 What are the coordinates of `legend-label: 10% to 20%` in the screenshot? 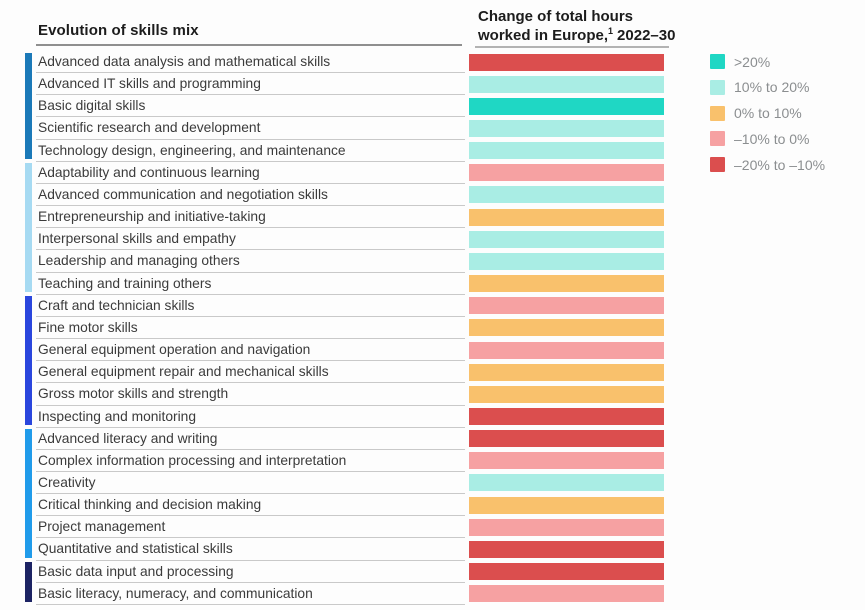 It's located at (772, 87).